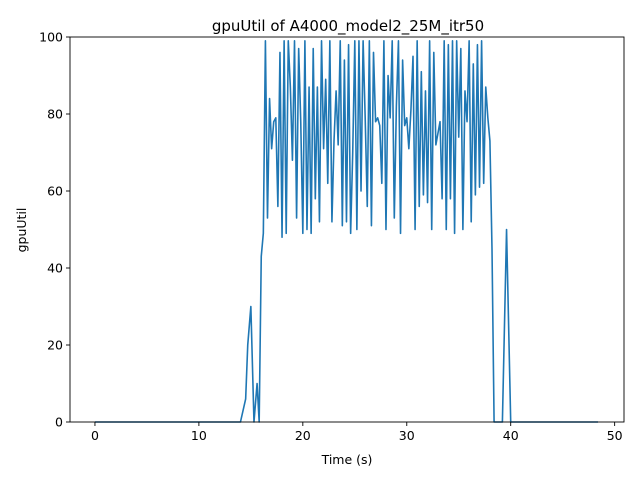 The image size is (640, 480). I want to click on y-tick-label: 20, so click(55, 345).